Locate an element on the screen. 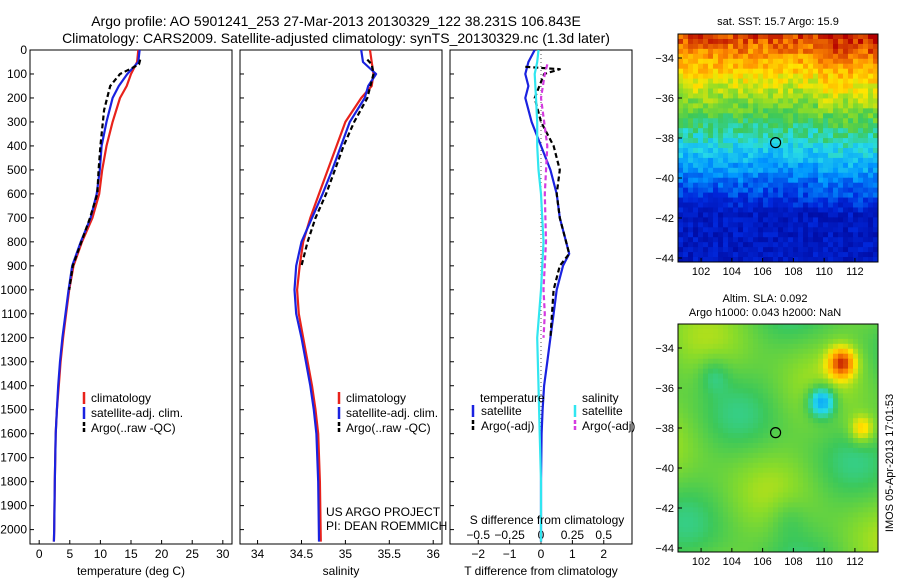  x-tick-label: 1 is located at coordinates (572, 554).